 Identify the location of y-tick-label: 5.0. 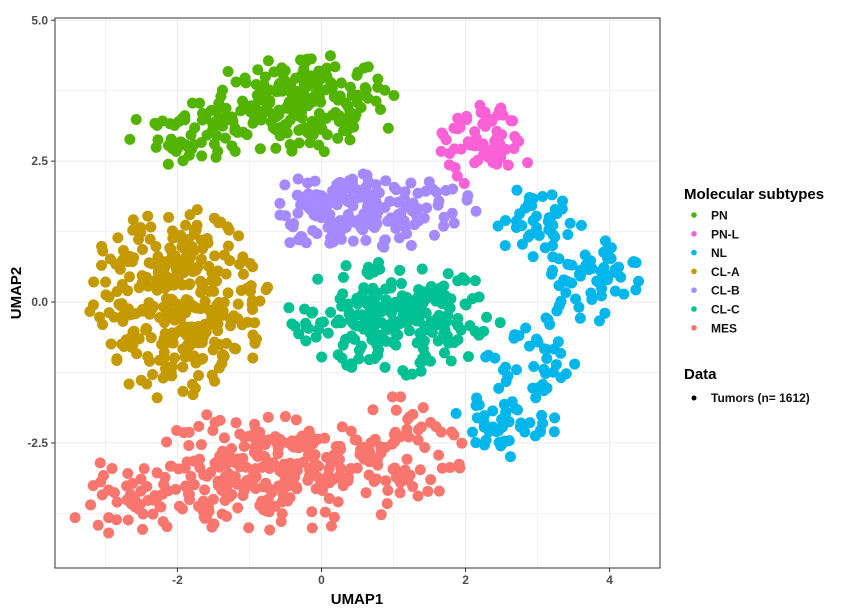
(39, 20).